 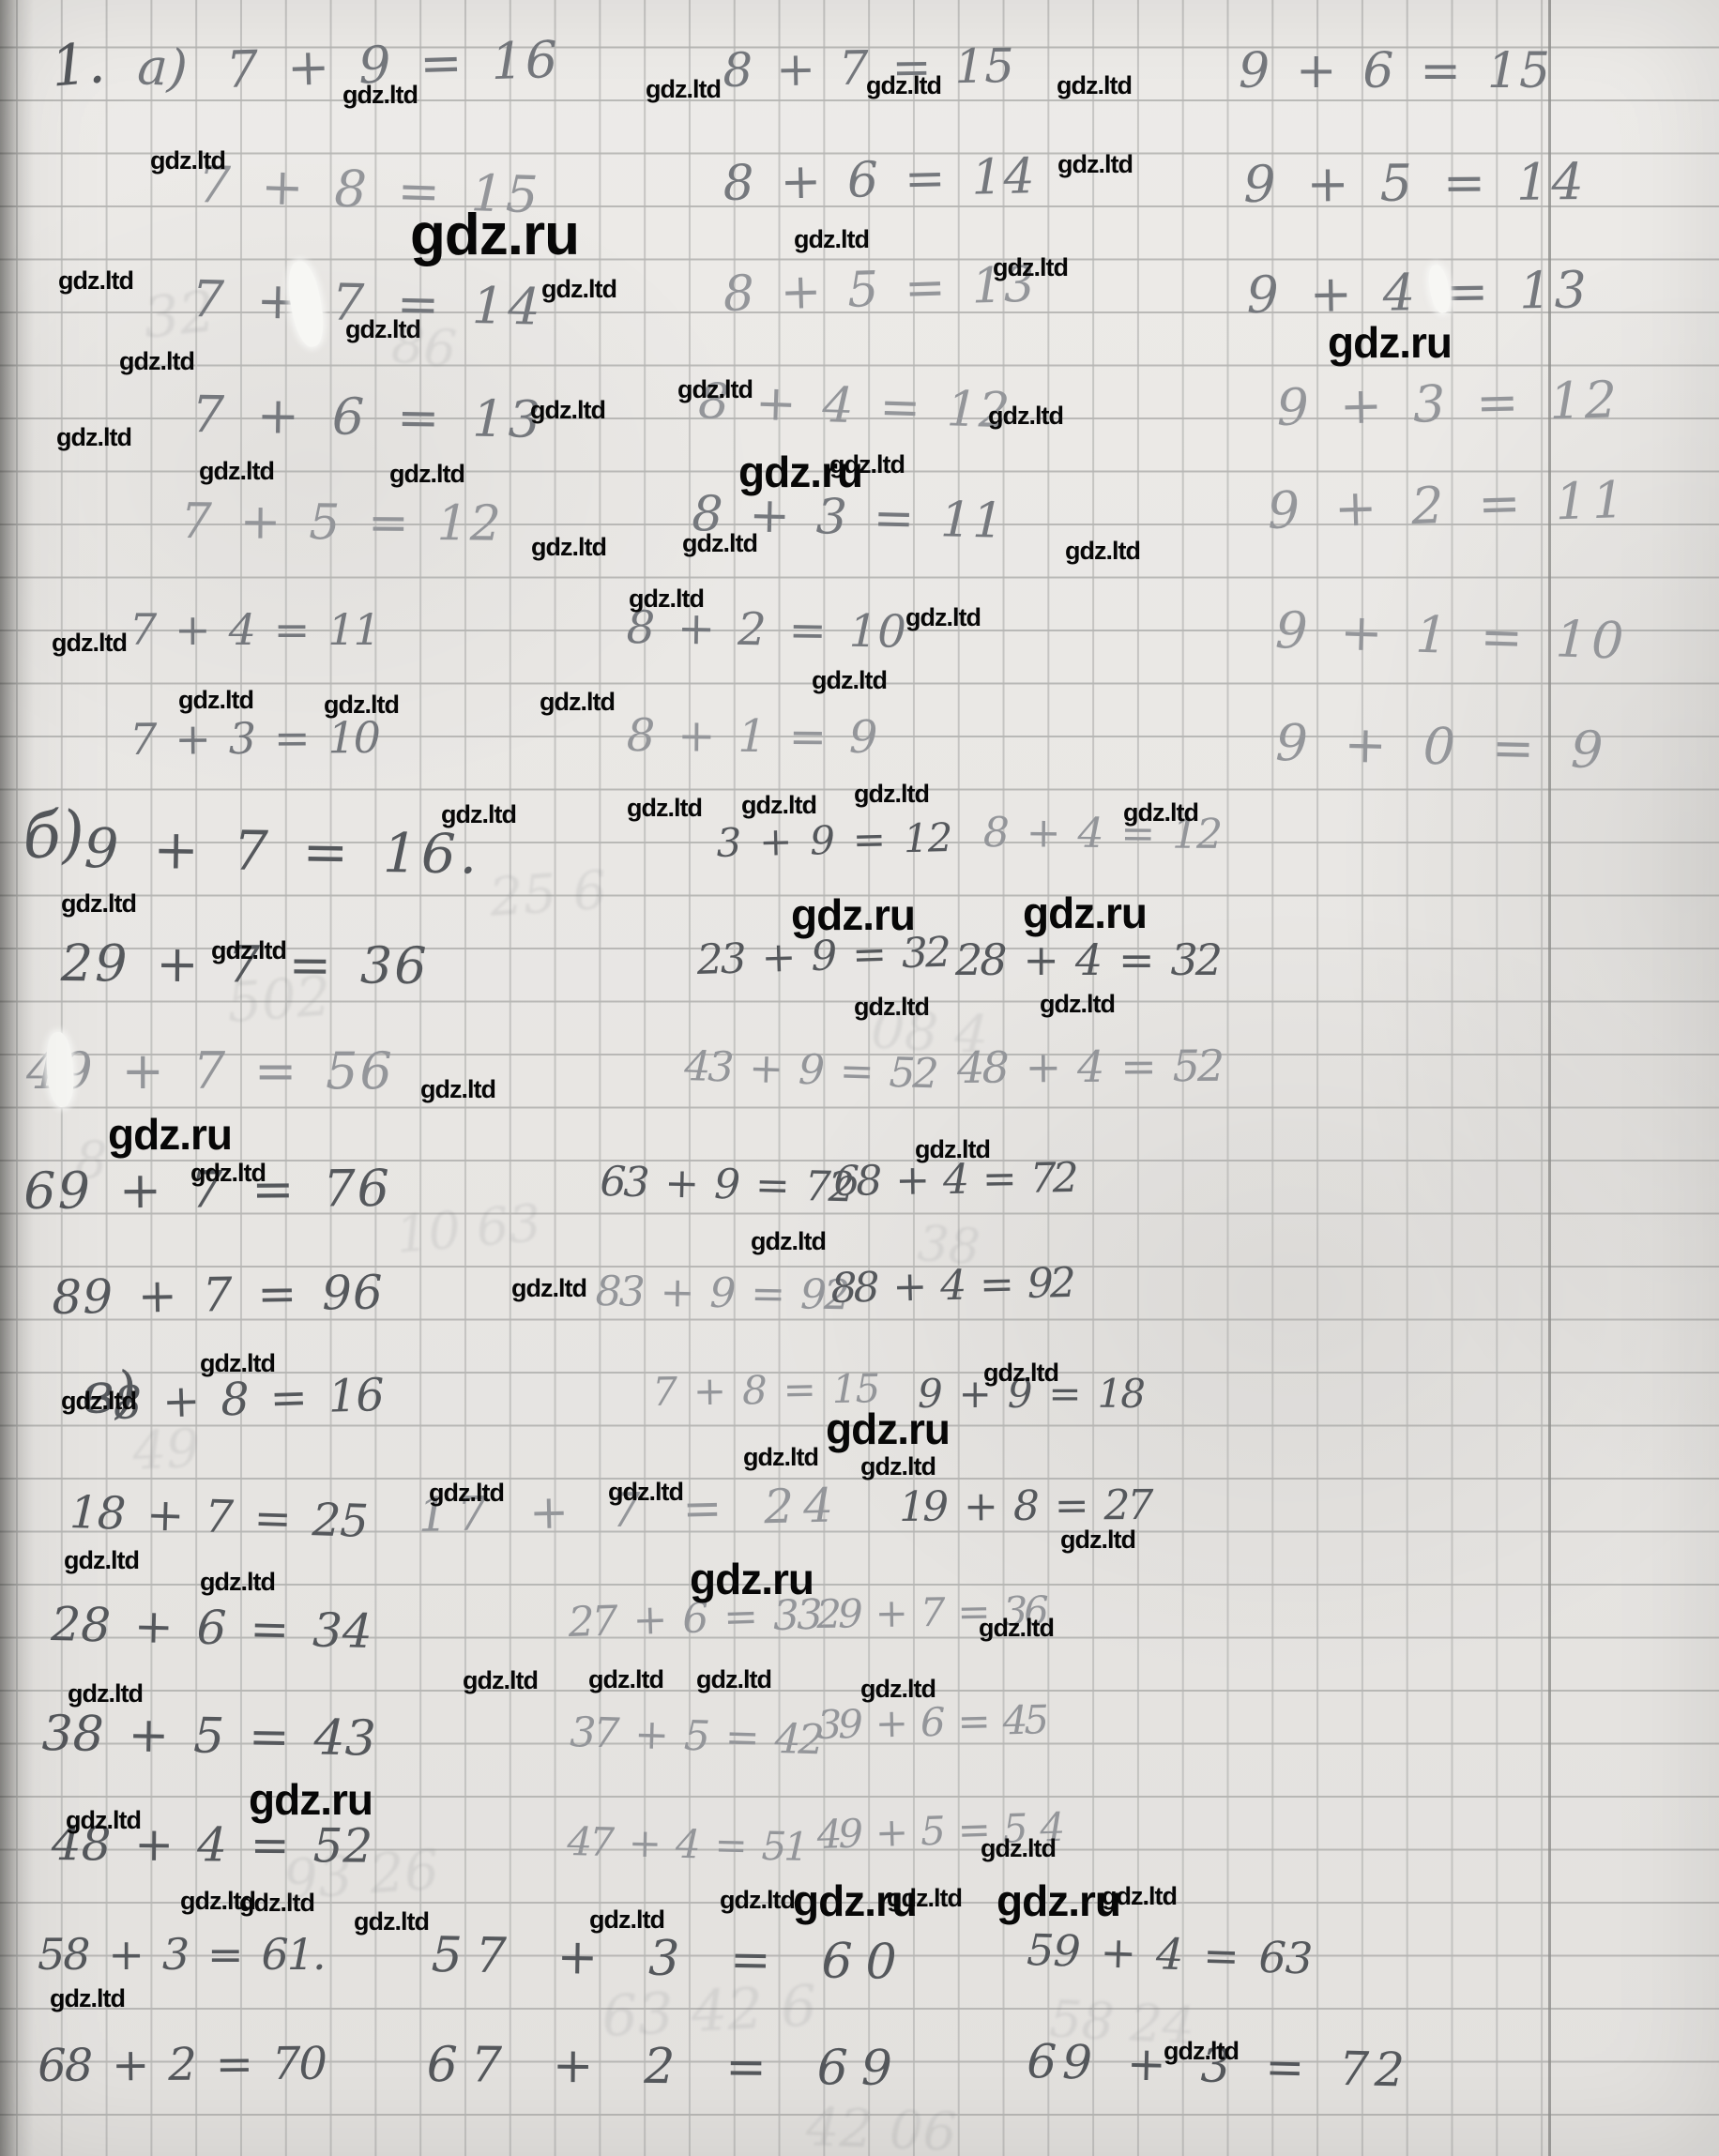 What do you see at coordinates (248, 1399) in the screenshot?
I see `equation: 8 + 8 = 16` at bounding box center [248, 1399].